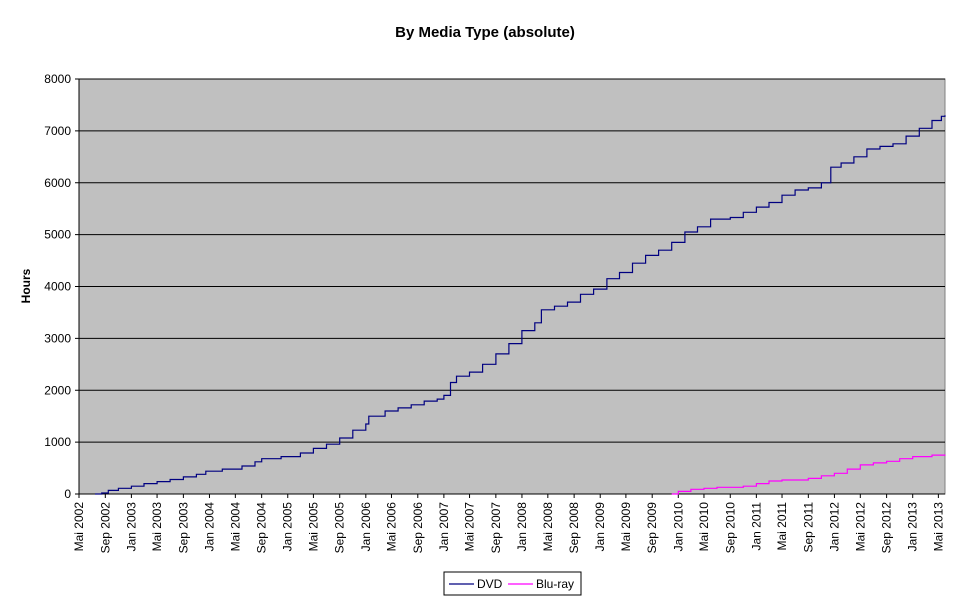 The height and width of the screenshot is (604, 970). Describe the element at coordinates (600, 527) in the screenshot. I see `x-tick-label: Jan 2009` at that location.